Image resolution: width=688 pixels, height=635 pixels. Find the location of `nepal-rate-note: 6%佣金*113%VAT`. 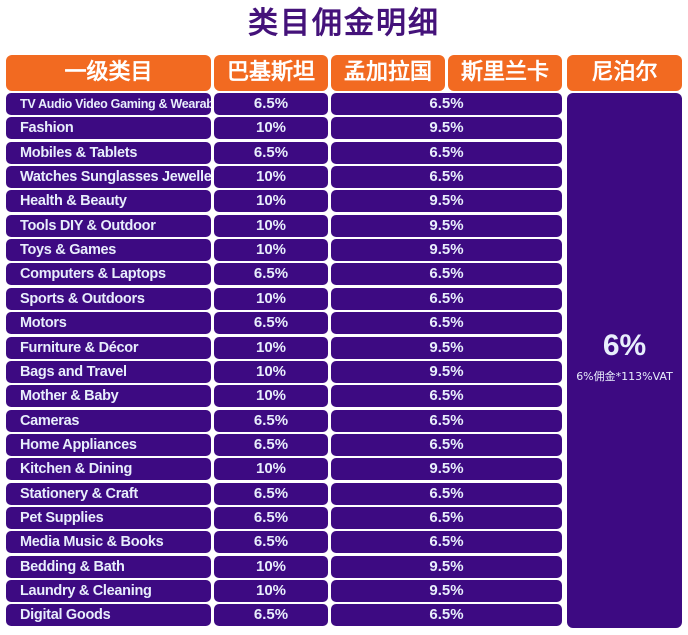

nepal-rate-note: 6%佣金*113%VAT is located at coordinates (624, 376).